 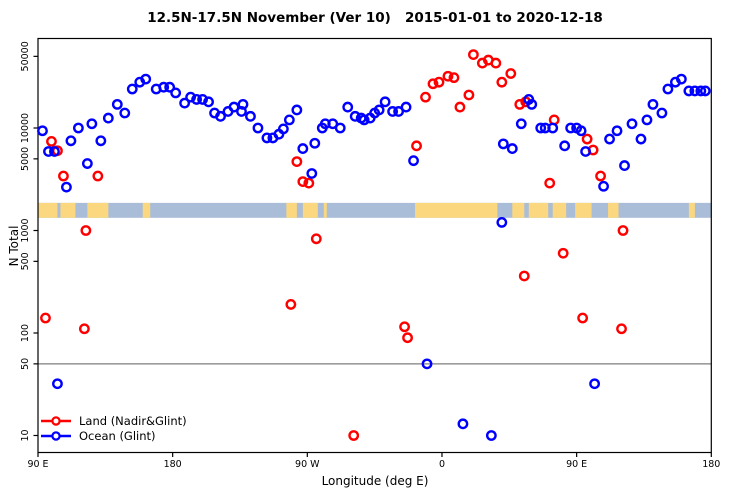 What do you see at coordinates (133, 420) in the screenshot?
I see `legend-label-land: Land (Nadir&Glint)` at bounding box center [133, 420].